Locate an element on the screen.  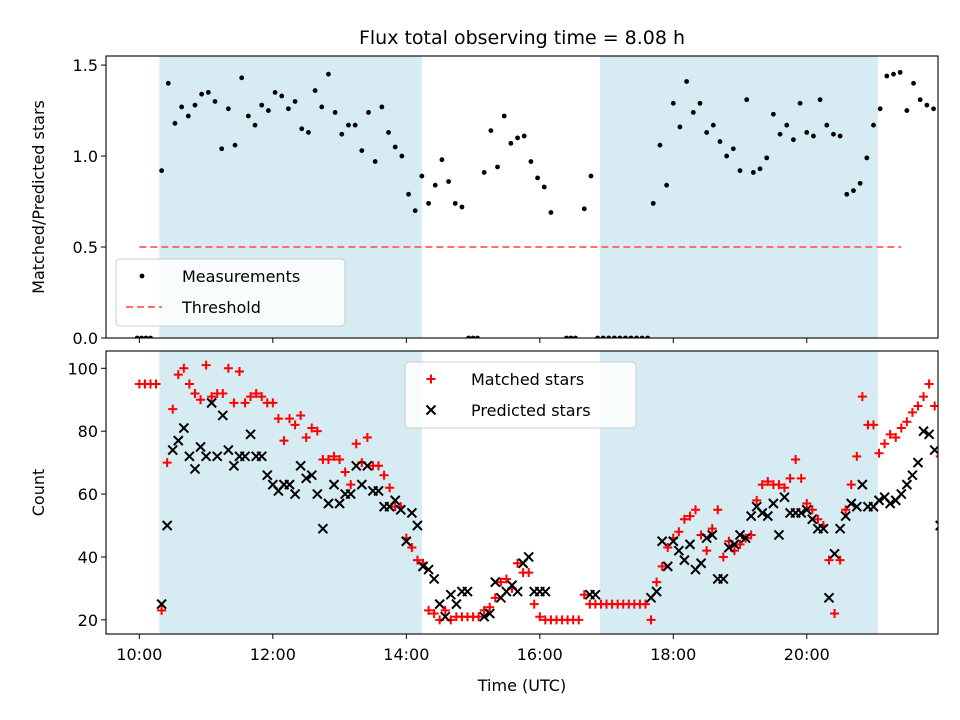
legend-label: Matched stars is located at coordinates (527, 379).